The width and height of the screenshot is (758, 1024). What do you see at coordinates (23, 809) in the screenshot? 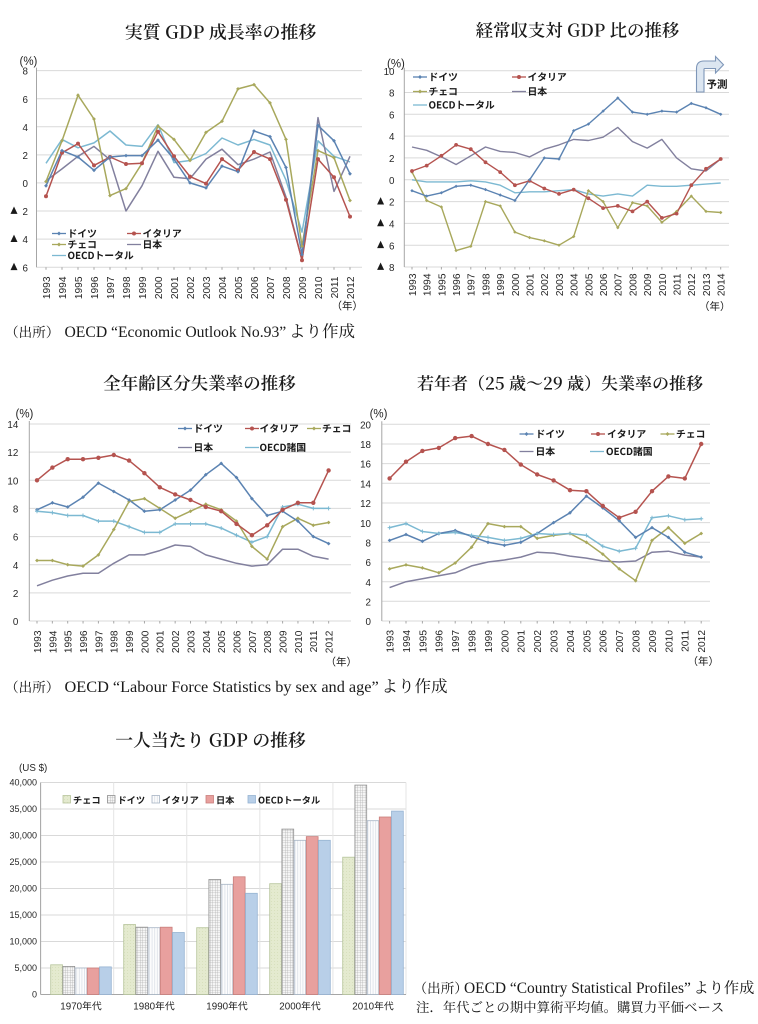
I see `svg-text: 35,000` at bounding box center [23, 809].